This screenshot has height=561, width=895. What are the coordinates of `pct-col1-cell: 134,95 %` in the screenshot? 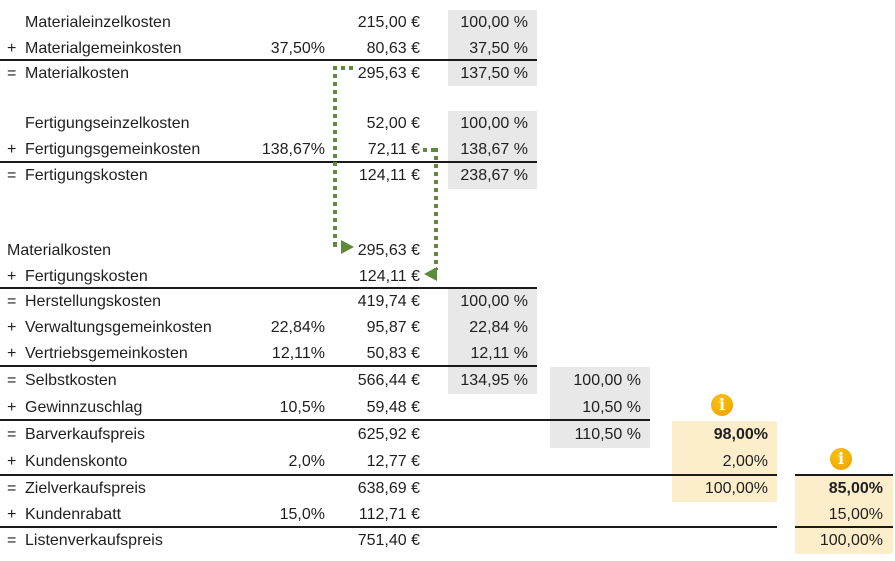 It's located at (492, 380).